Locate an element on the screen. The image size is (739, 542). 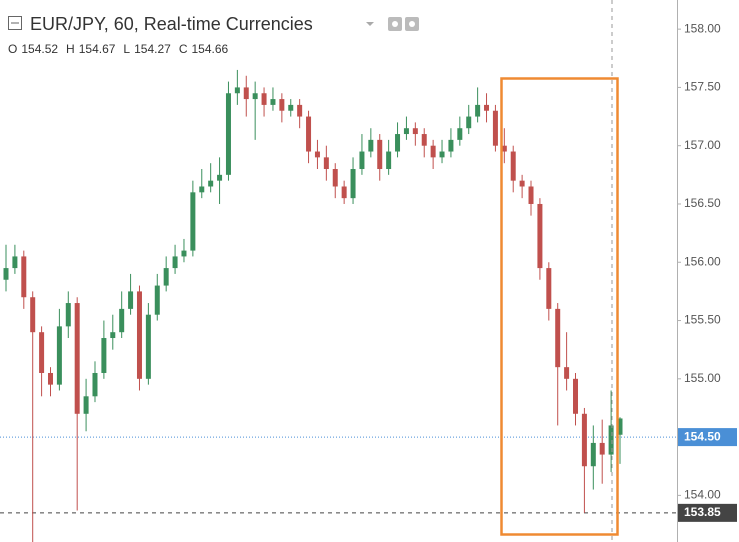
y-tick-label: 155.50 is located at coordinates (702, 320).